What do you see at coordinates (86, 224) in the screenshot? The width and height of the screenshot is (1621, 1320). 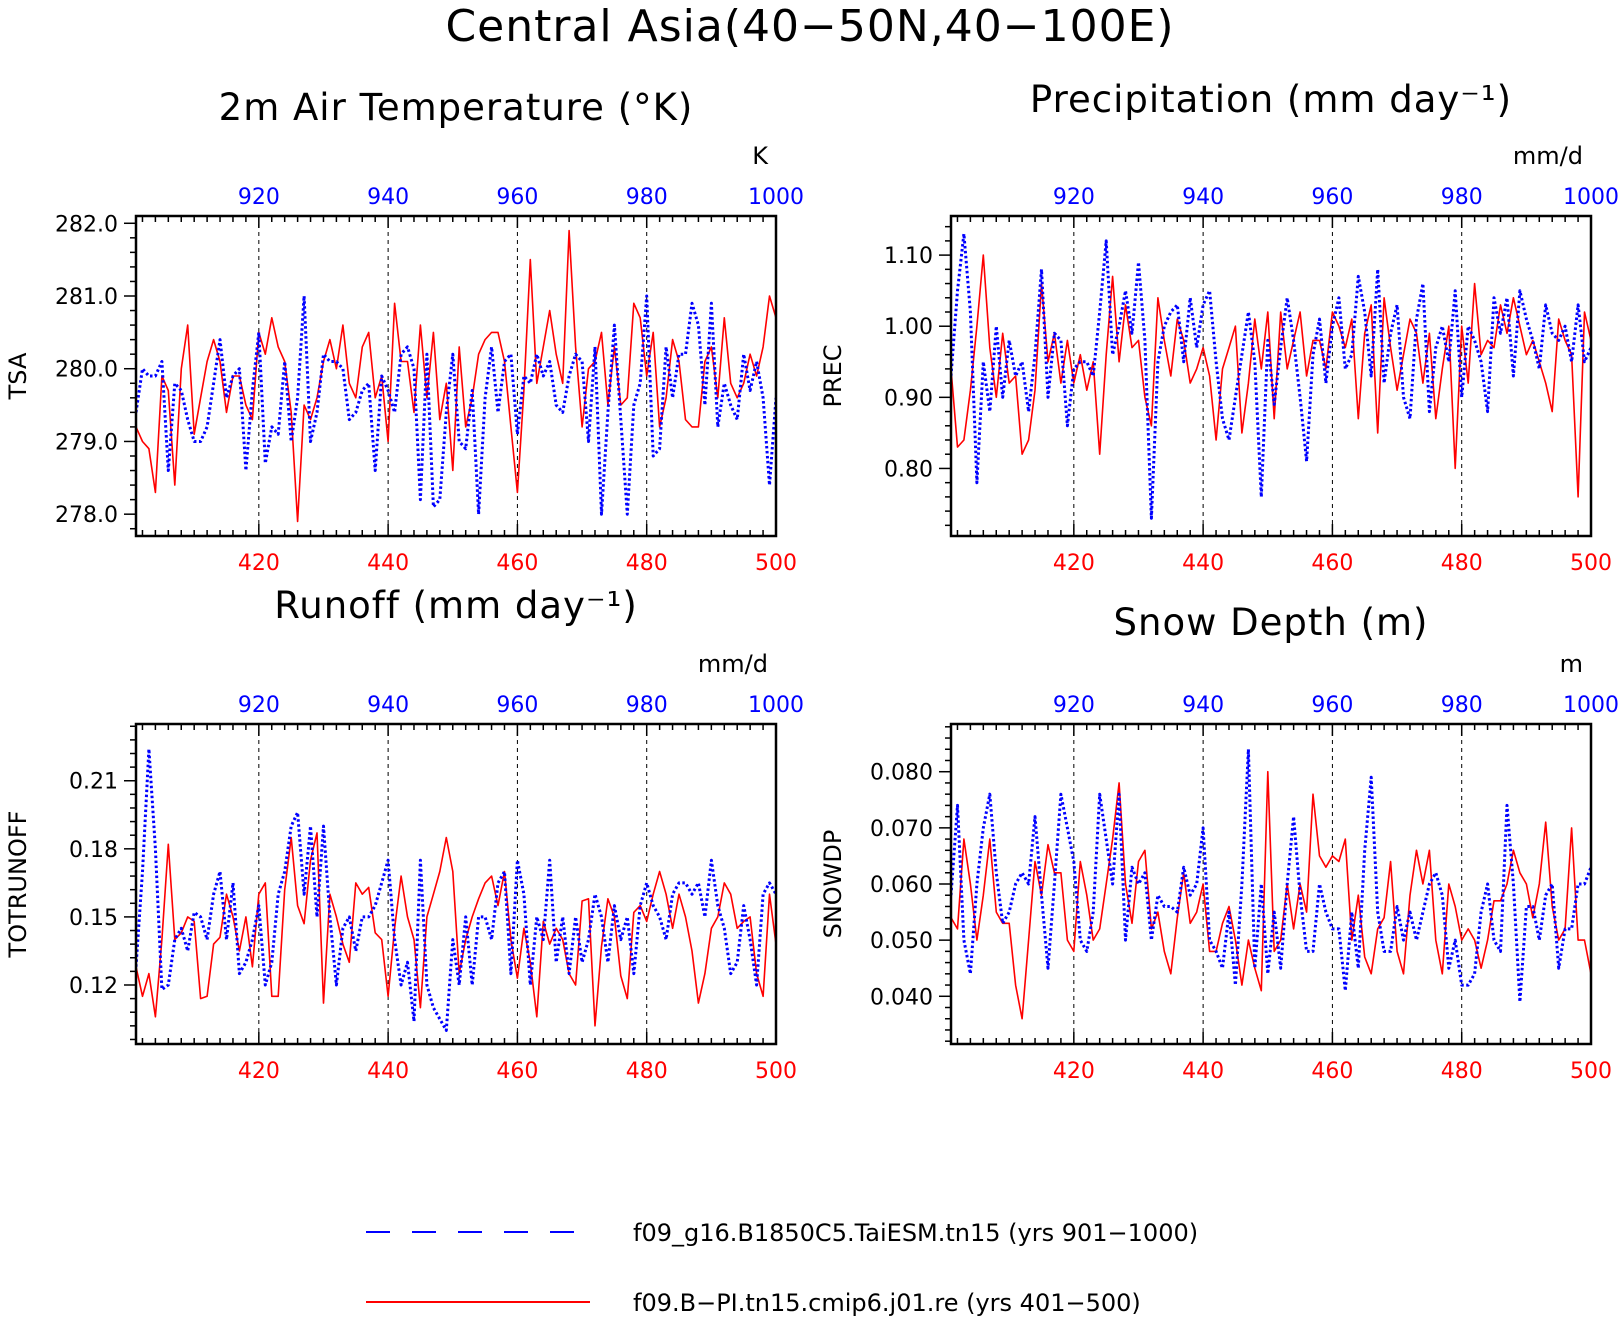 I see `y-tick-label: 282.0` at bounding box center [86, 224].